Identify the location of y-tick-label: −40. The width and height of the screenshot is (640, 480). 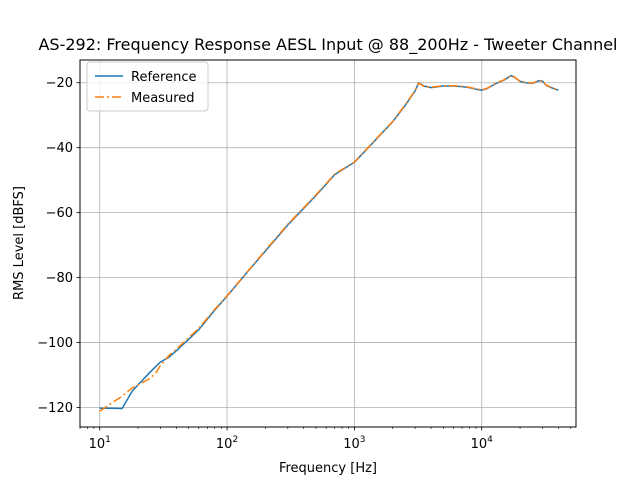
(59, 148).